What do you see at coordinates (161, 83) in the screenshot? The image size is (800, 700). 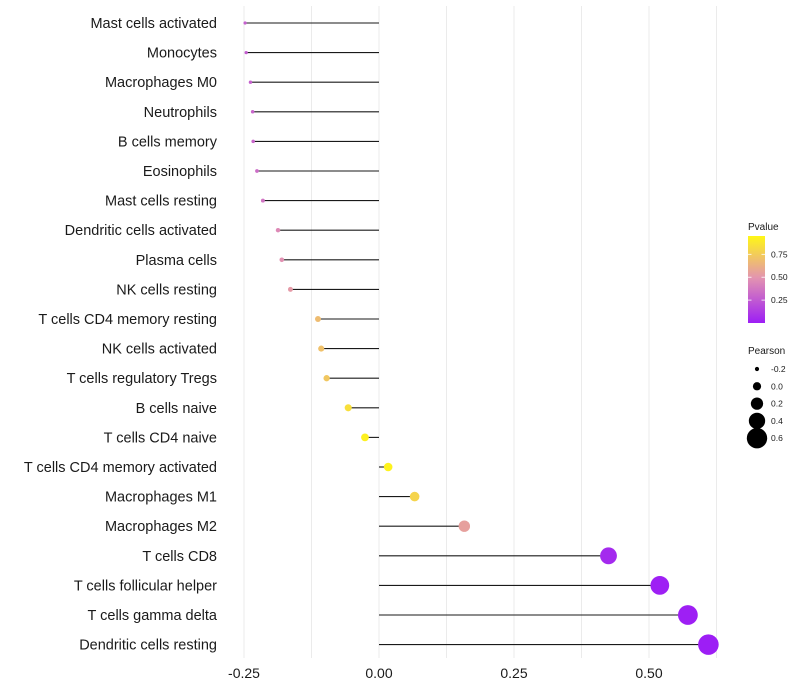 I see `category-label: Macrophages M0` at bounding box center [161, 83].